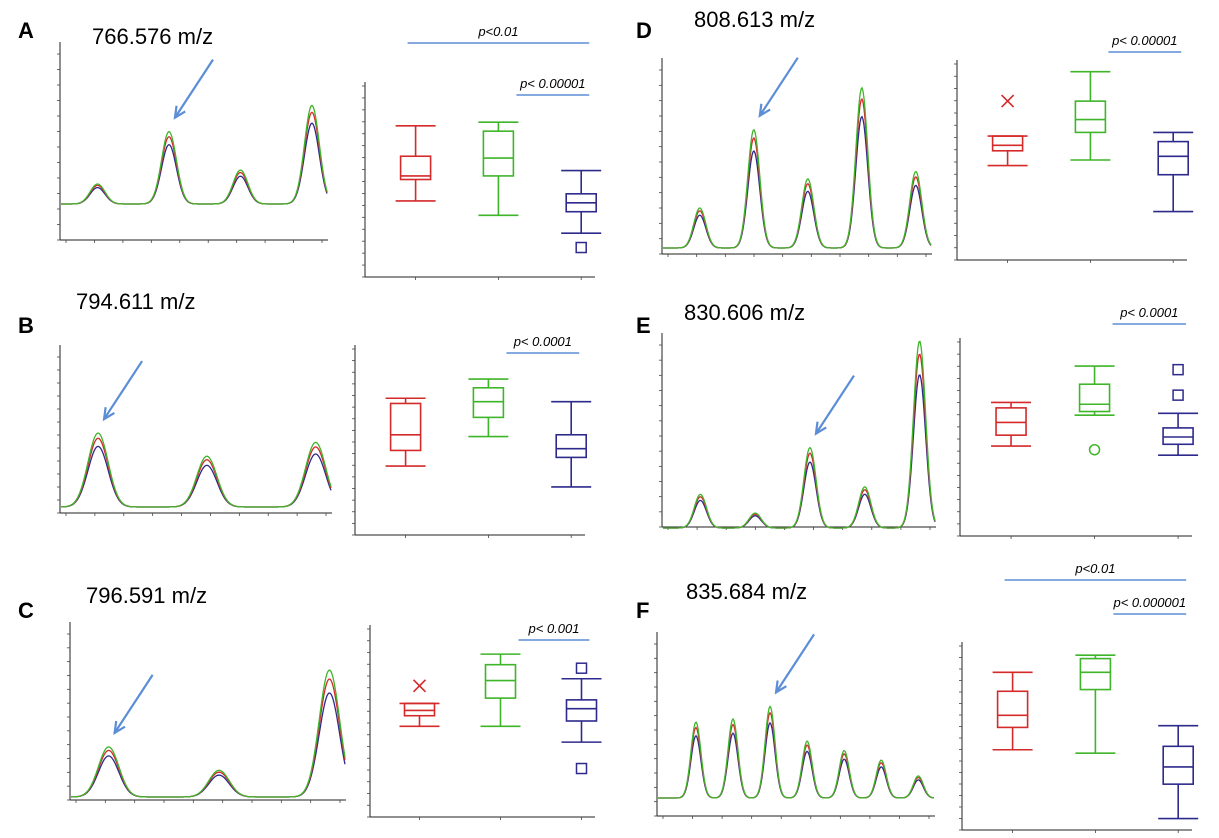 The height and width of the screenshot is (838, 1219). I want to click on mz-label: 808.613 m/z, so click(754, 19).